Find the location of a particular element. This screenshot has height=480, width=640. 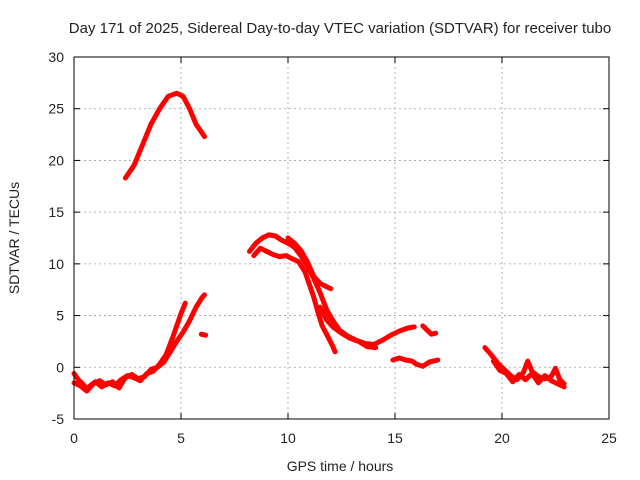

x-tick-label: 20 is located at coordinates (502, 438).